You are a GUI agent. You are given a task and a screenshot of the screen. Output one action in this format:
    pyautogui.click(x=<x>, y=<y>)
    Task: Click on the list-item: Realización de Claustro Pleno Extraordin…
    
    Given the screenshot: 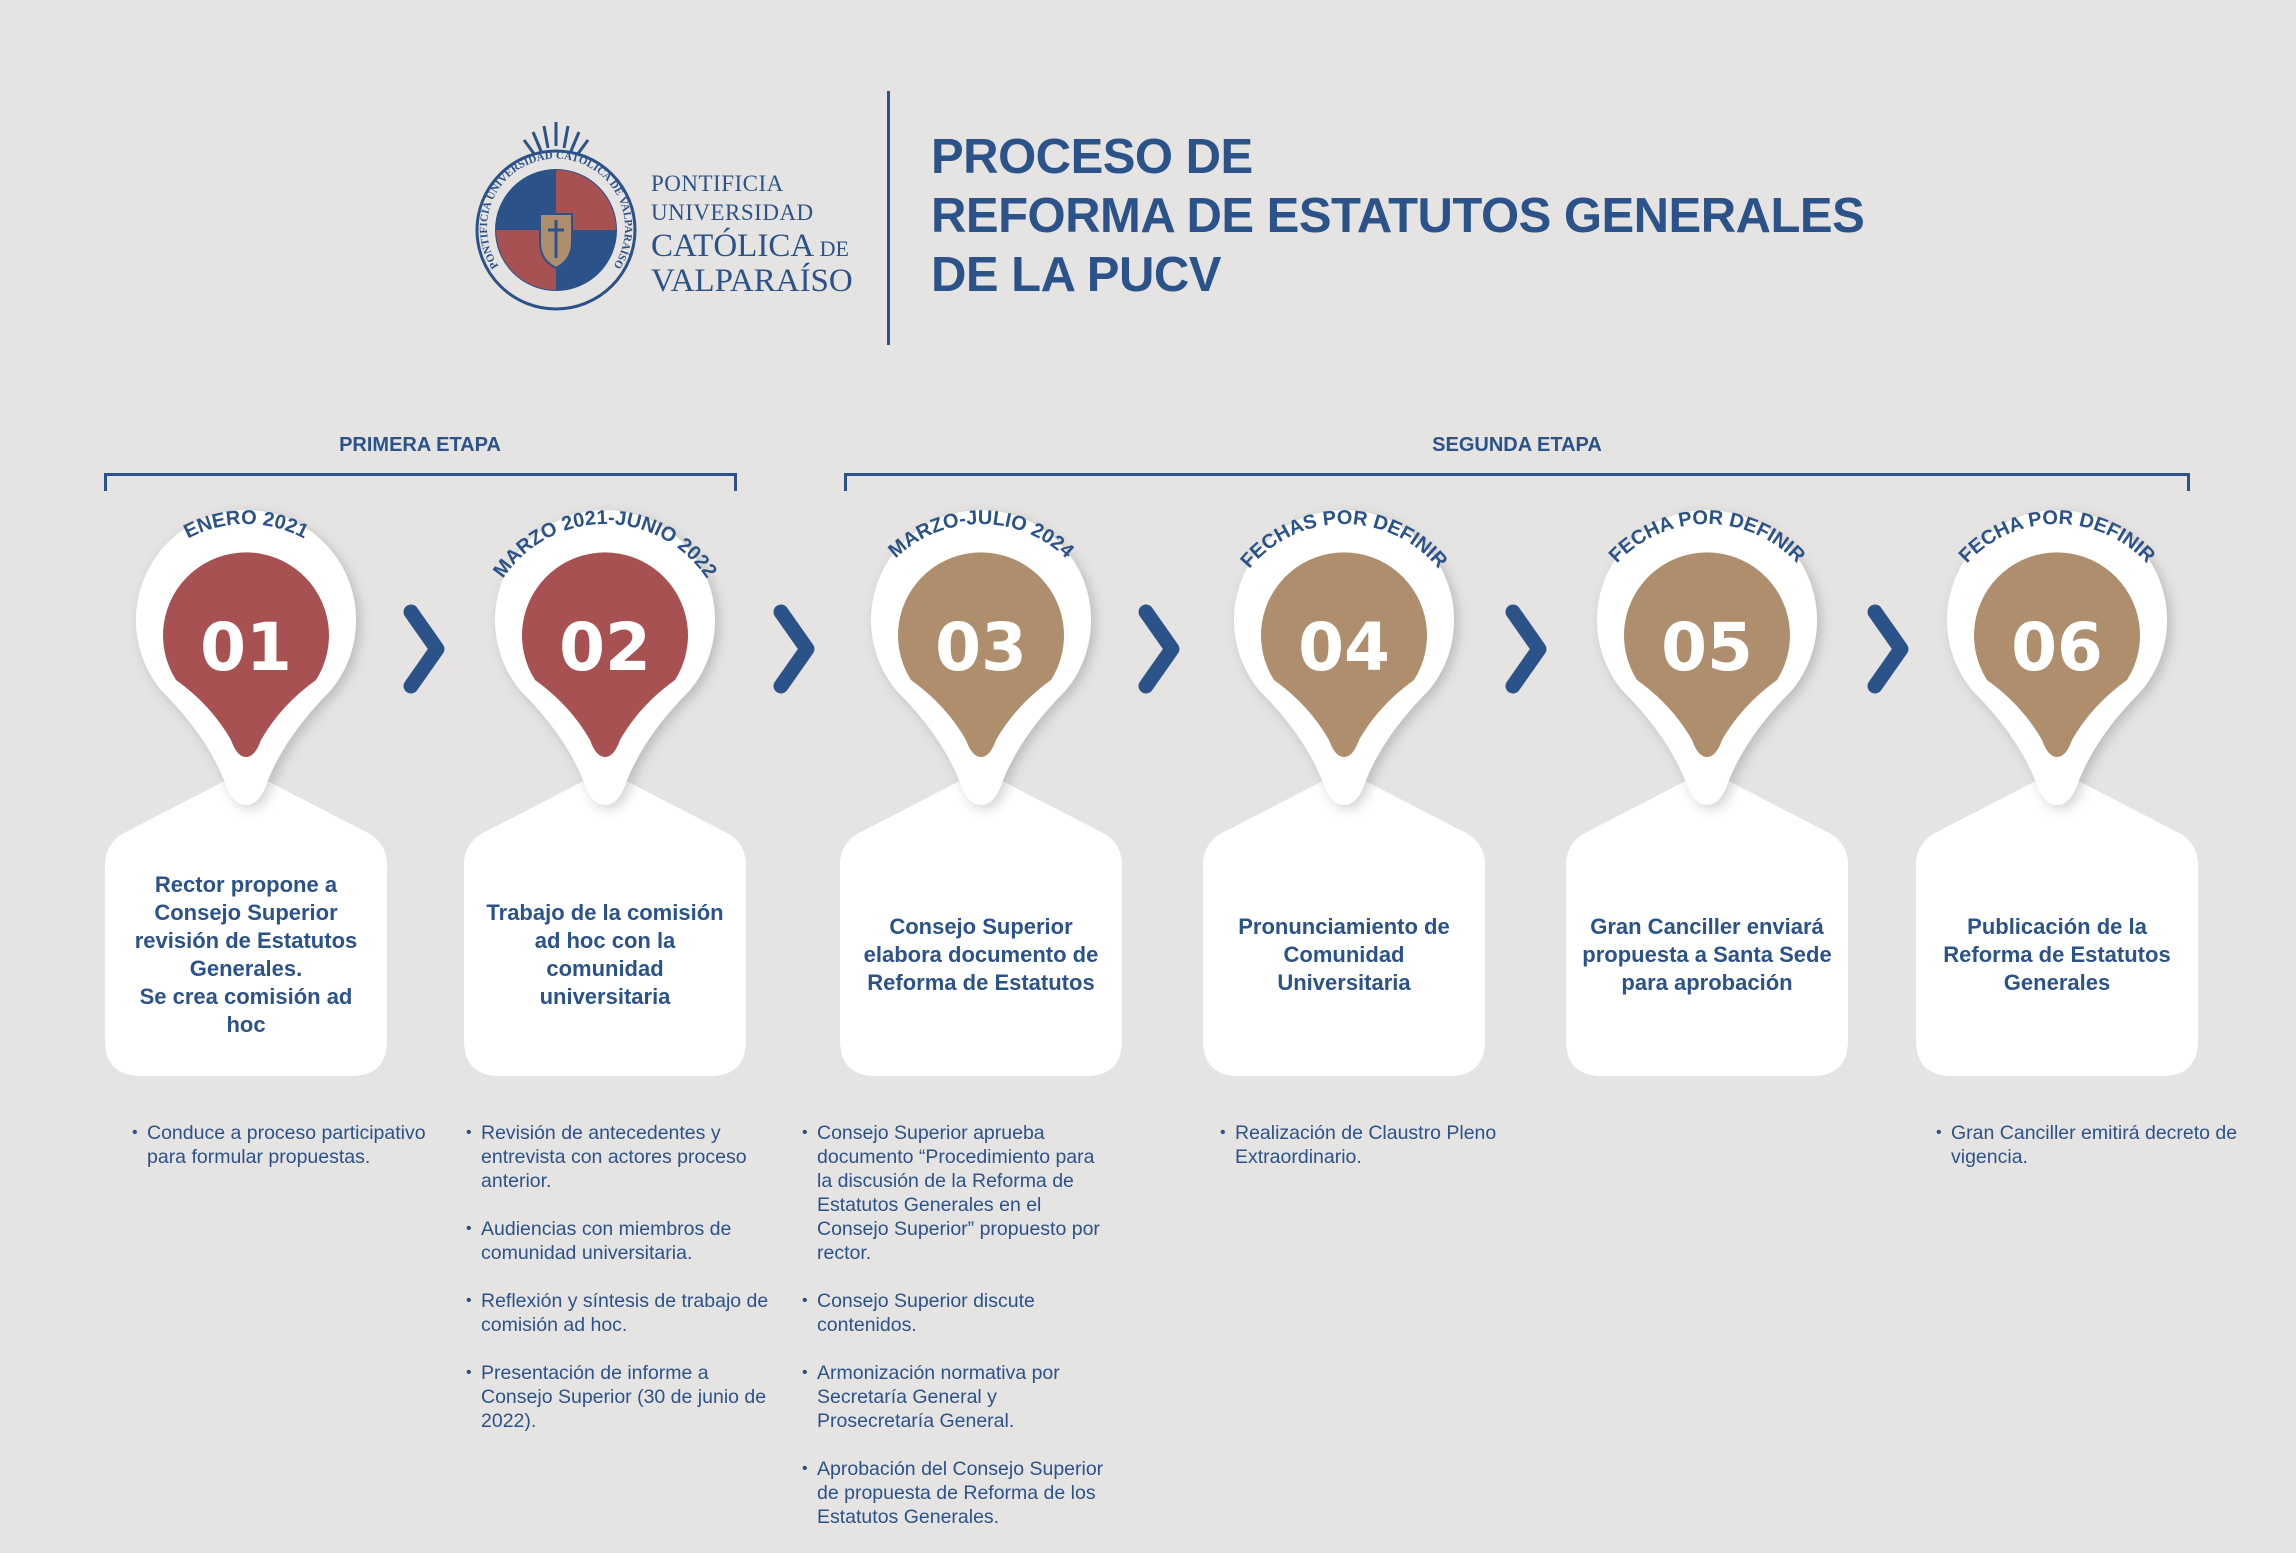 What is the action you would take?
    pyautogui.click(x=1375, y=1145)
    